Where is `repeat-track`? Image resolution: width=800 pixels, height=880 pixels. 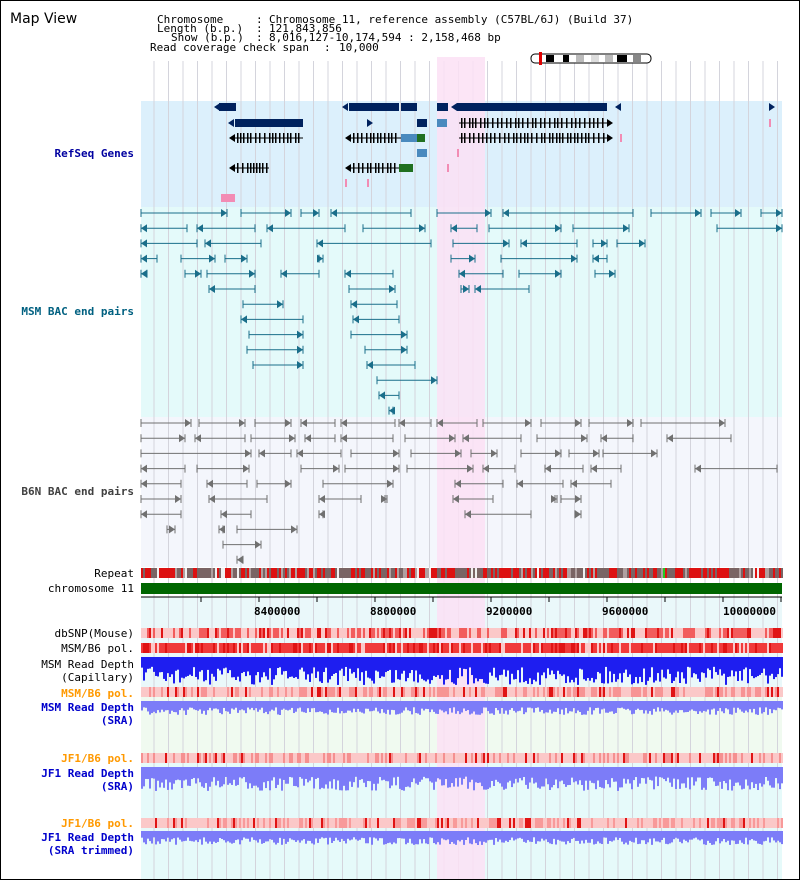 repeat-track is located at coordinates (462, 573).